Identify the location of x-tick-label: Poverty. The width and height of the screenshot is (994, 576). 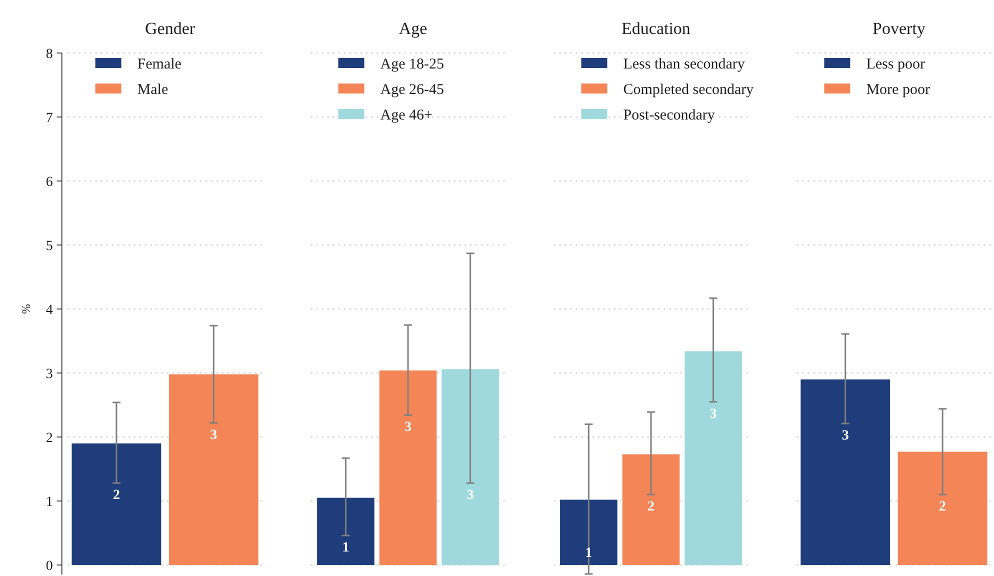
(899, 28).